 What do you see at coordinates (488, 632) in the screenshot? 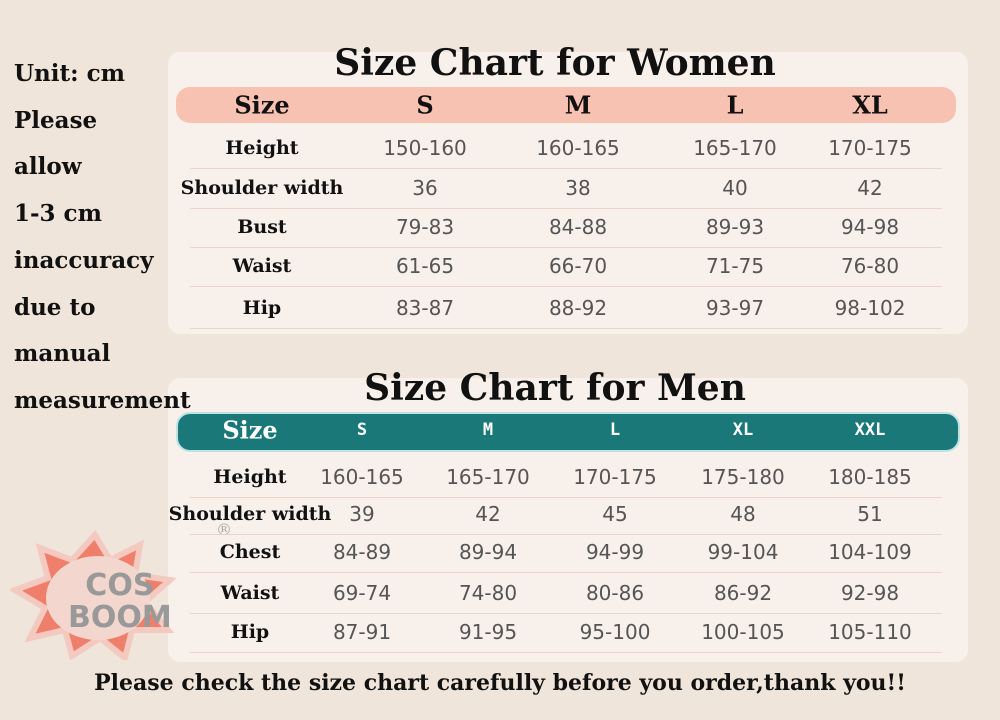
I see `table-cell: 91-95` at bounding box center [488, 632].